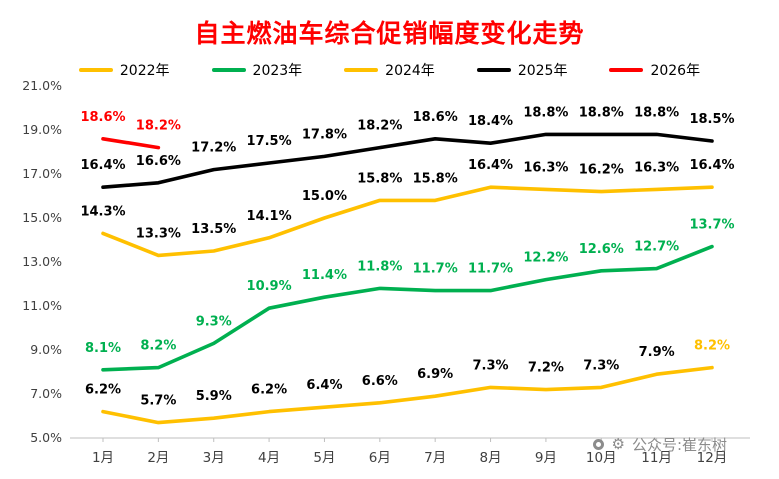 The image size is (779, 479). Describe the element at coordinates (410, 71) in the screenshot. I see `legend-label: 2024年` at that location.